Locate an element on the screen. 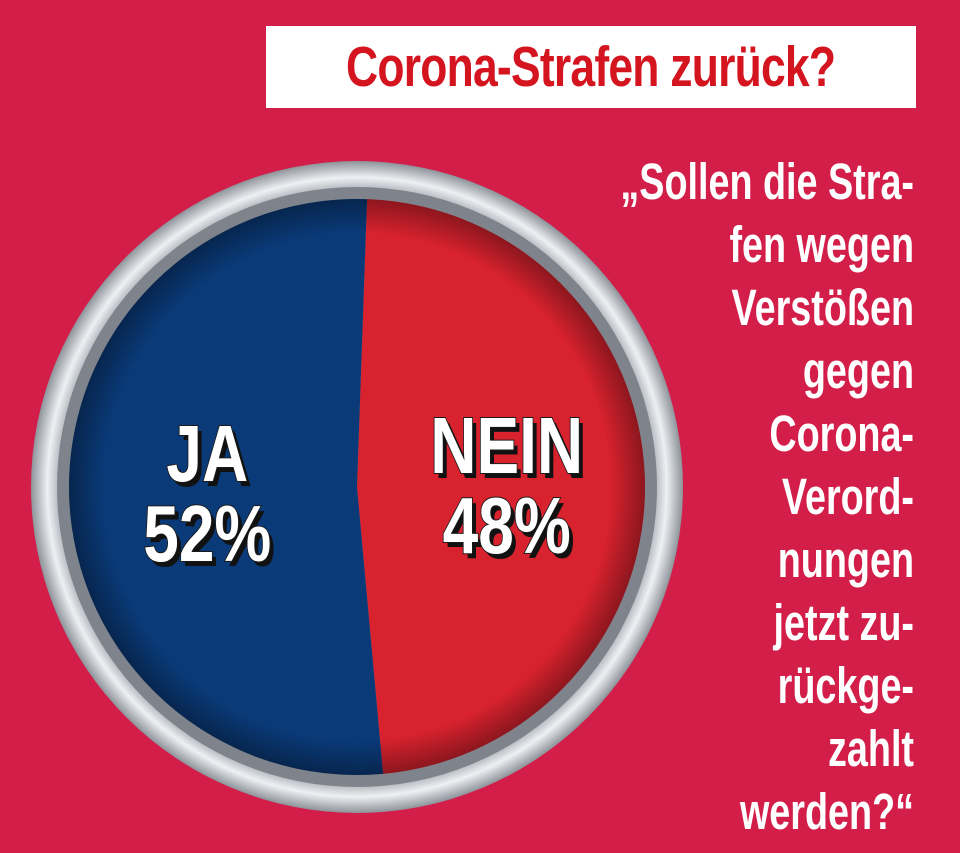 The height and width of the screenshot is (853, 960). chart-title: Corona-Strafen zurück? is located at coordinates (591, 66).